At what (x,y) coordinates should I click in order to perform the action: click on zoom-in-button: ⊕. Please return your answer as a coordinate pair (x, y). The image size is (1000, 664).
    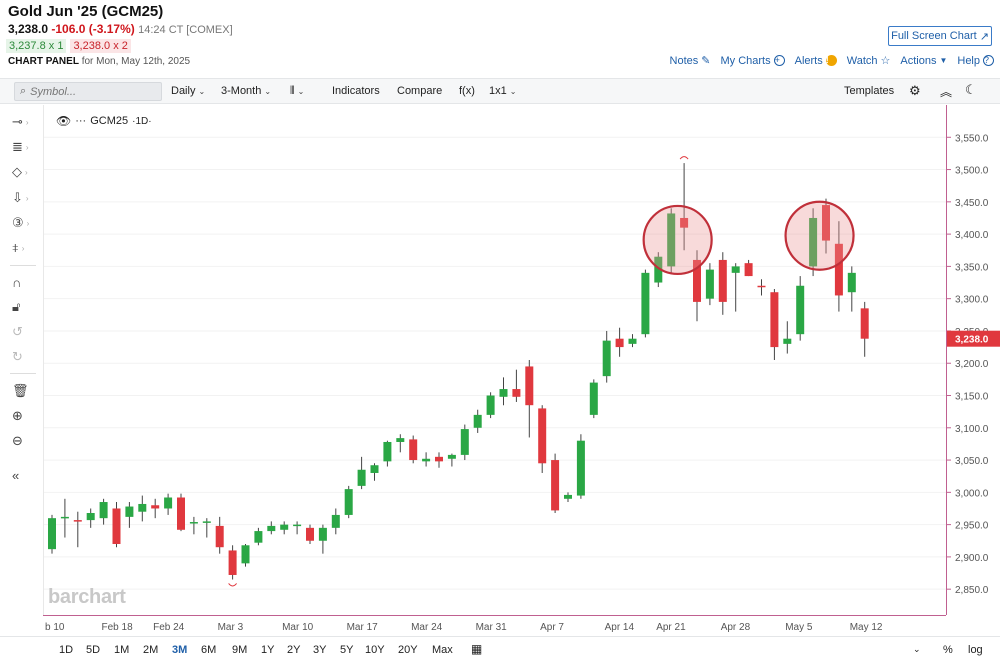
    Looking at the image, I should click on (25, 416).